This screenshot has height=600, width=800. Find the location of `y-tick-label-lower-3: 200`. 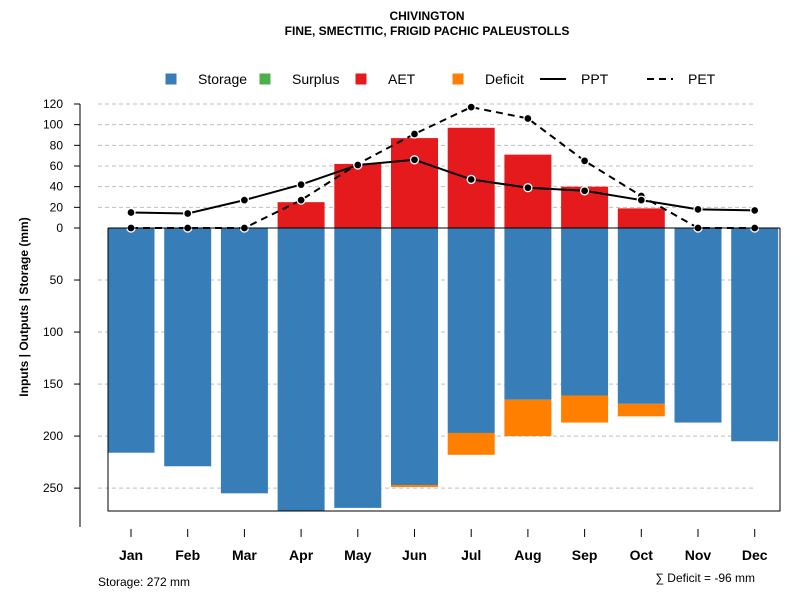

y-tick-label-lower-3: 200 is located at coordinates (53, 436).